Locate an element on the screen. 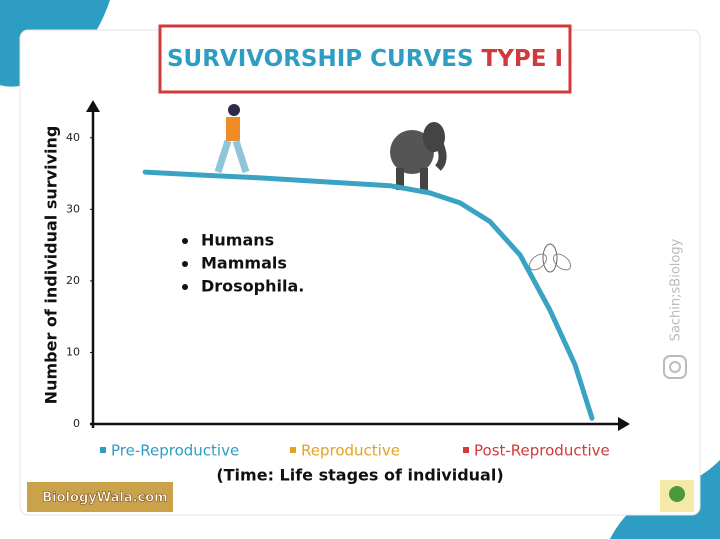  stage-label: Post-Reproductive is located at coordinates (542, 451).